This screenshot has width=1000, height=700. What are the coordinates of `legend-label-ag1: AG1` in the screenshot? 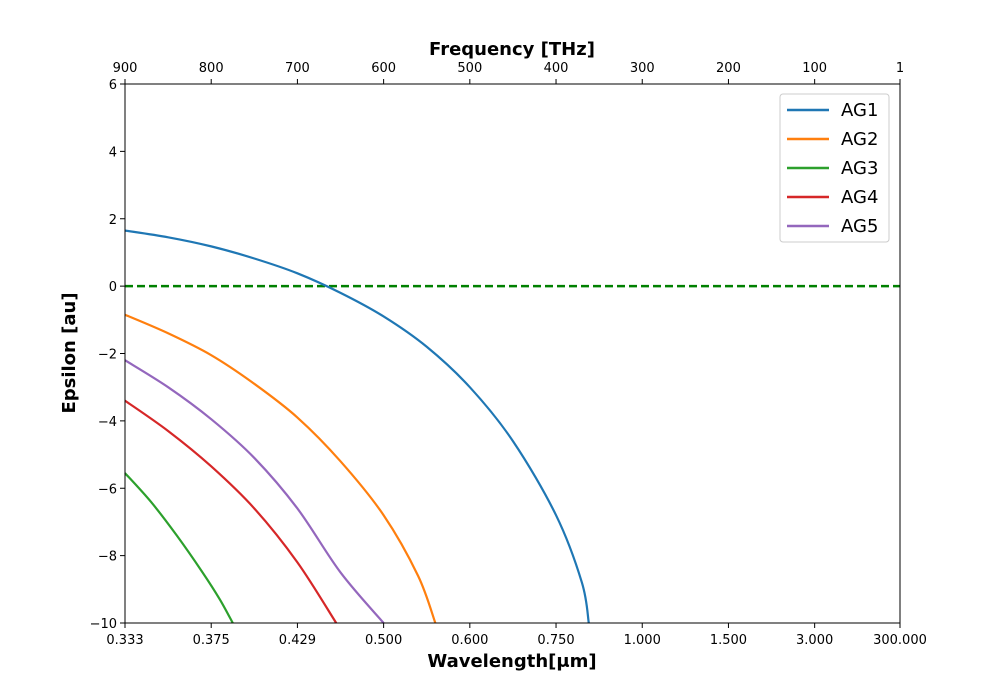 It's located at (859, 110).